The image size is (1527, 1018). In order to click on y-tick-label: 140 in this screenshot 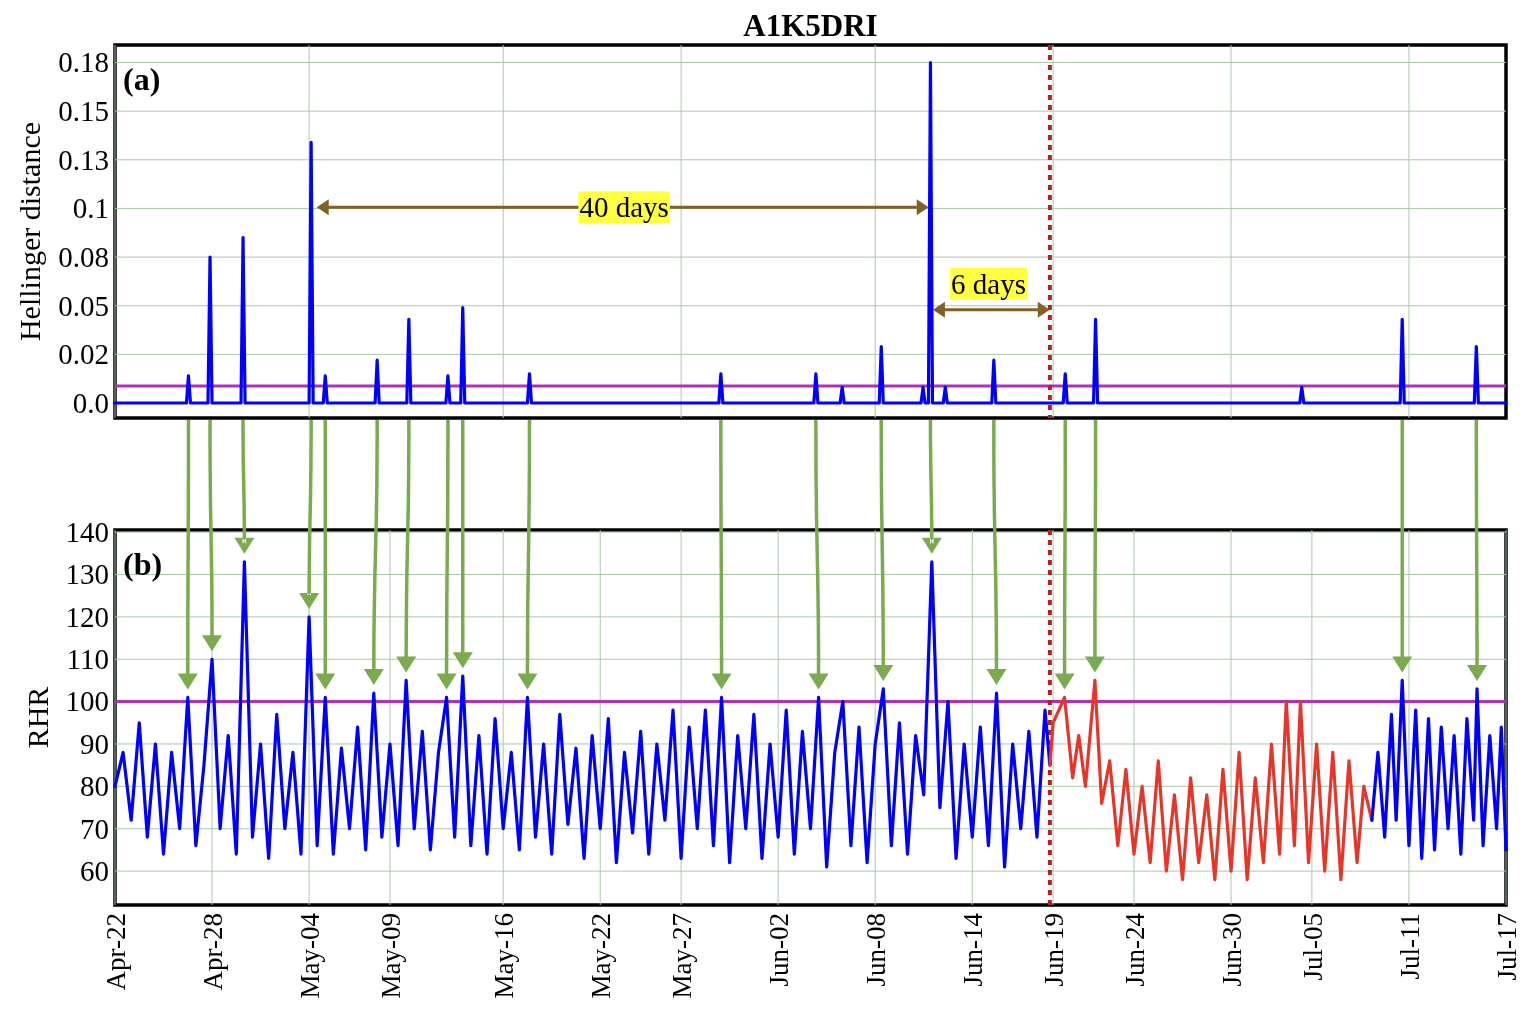, I will do `click(87, 531)`.